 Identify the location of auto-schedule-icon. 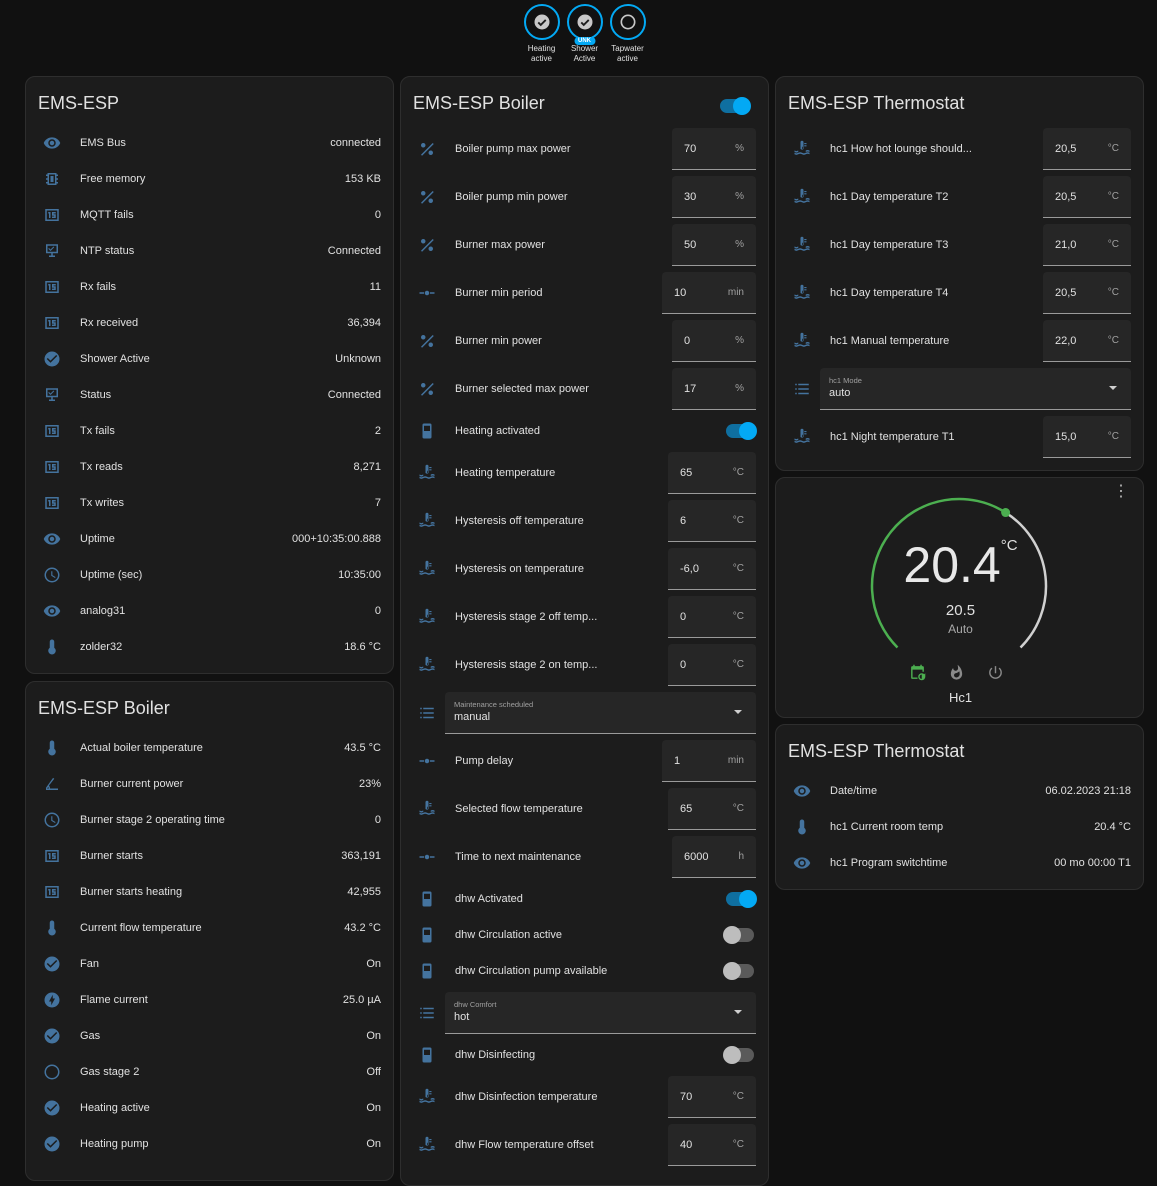
(917, 672).